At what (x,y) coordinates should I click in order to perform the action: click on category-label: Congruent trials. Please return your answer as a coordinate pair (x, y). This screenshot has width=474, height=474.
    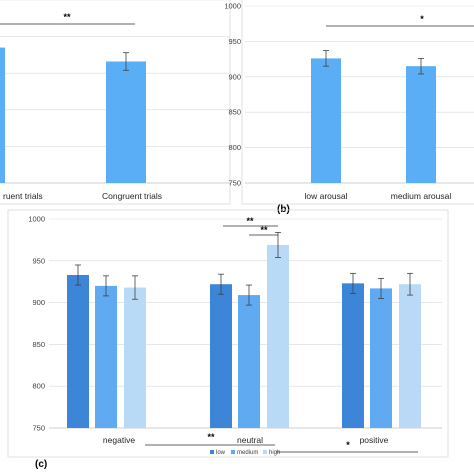
    Looking at the image, I should click on (132, 196).